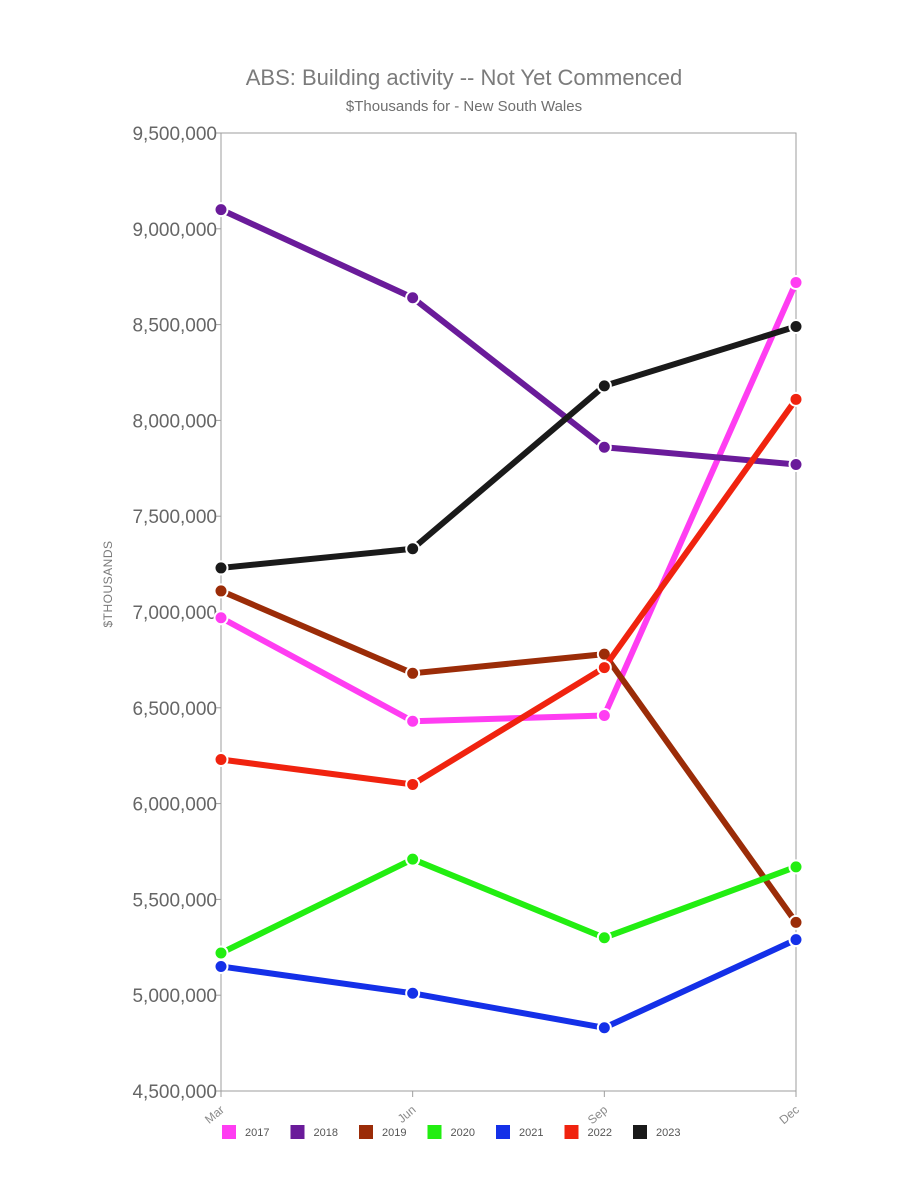 Image resolution: width=900 pixels, height=1200 pixels. Describe the element at coordinates (789, 1115) in the screenshot. I see `x-tick-label: Dec` at that location.